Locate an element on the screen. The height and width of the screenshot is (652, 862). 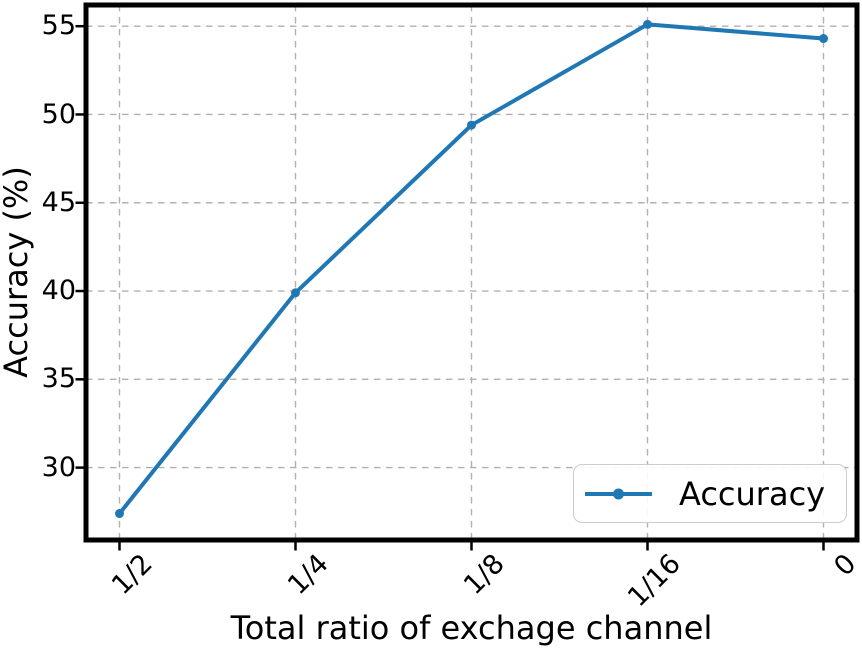
legend-line-sample is located at coordinates (618, 493).